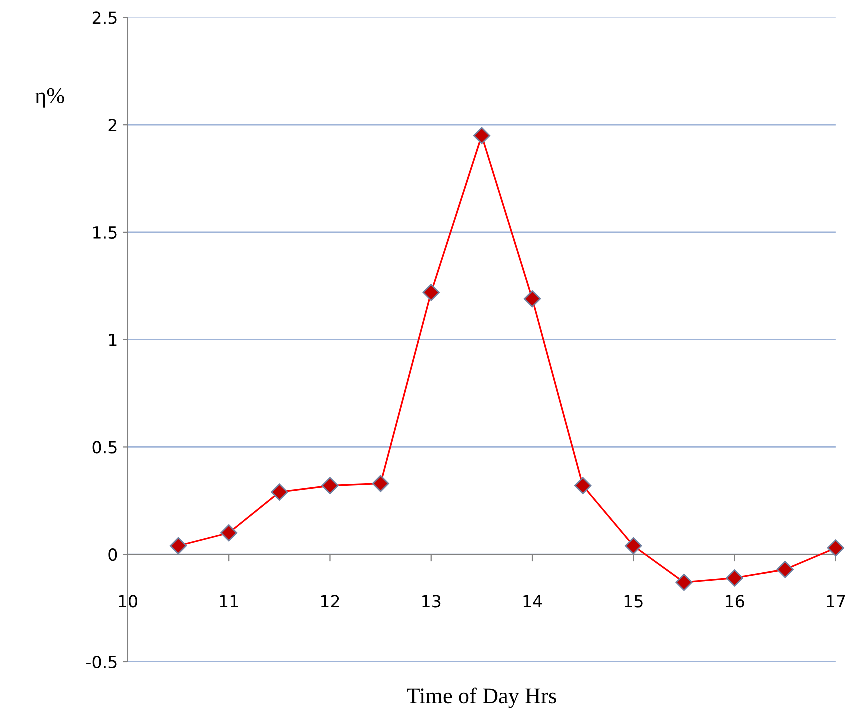 This screenshot has height=708, width=853. What do you see at coordinates (633, 601) in the screenshot?
I see `x-tick-label: 15` at bounding box center [633, 601].